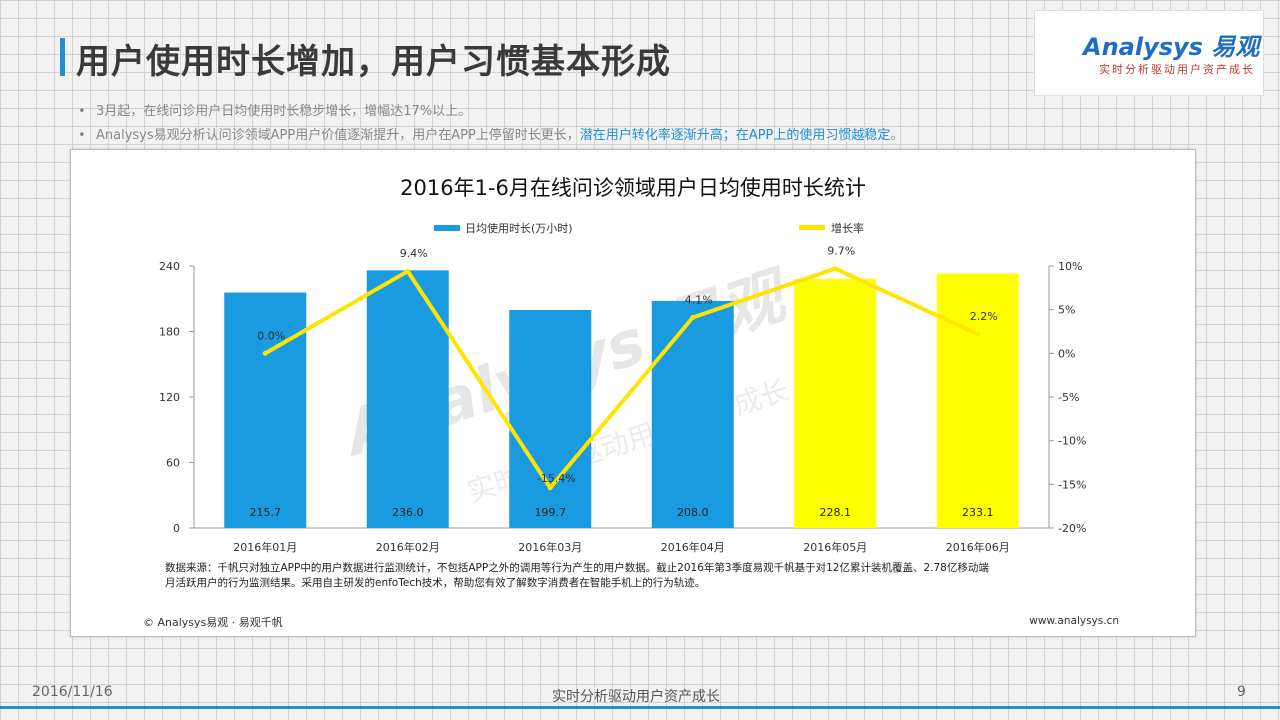 Image resolution: width=1280 pixels, height=720 pixels. I want to click on right-tick-label: 0%, so click(1066, 353).